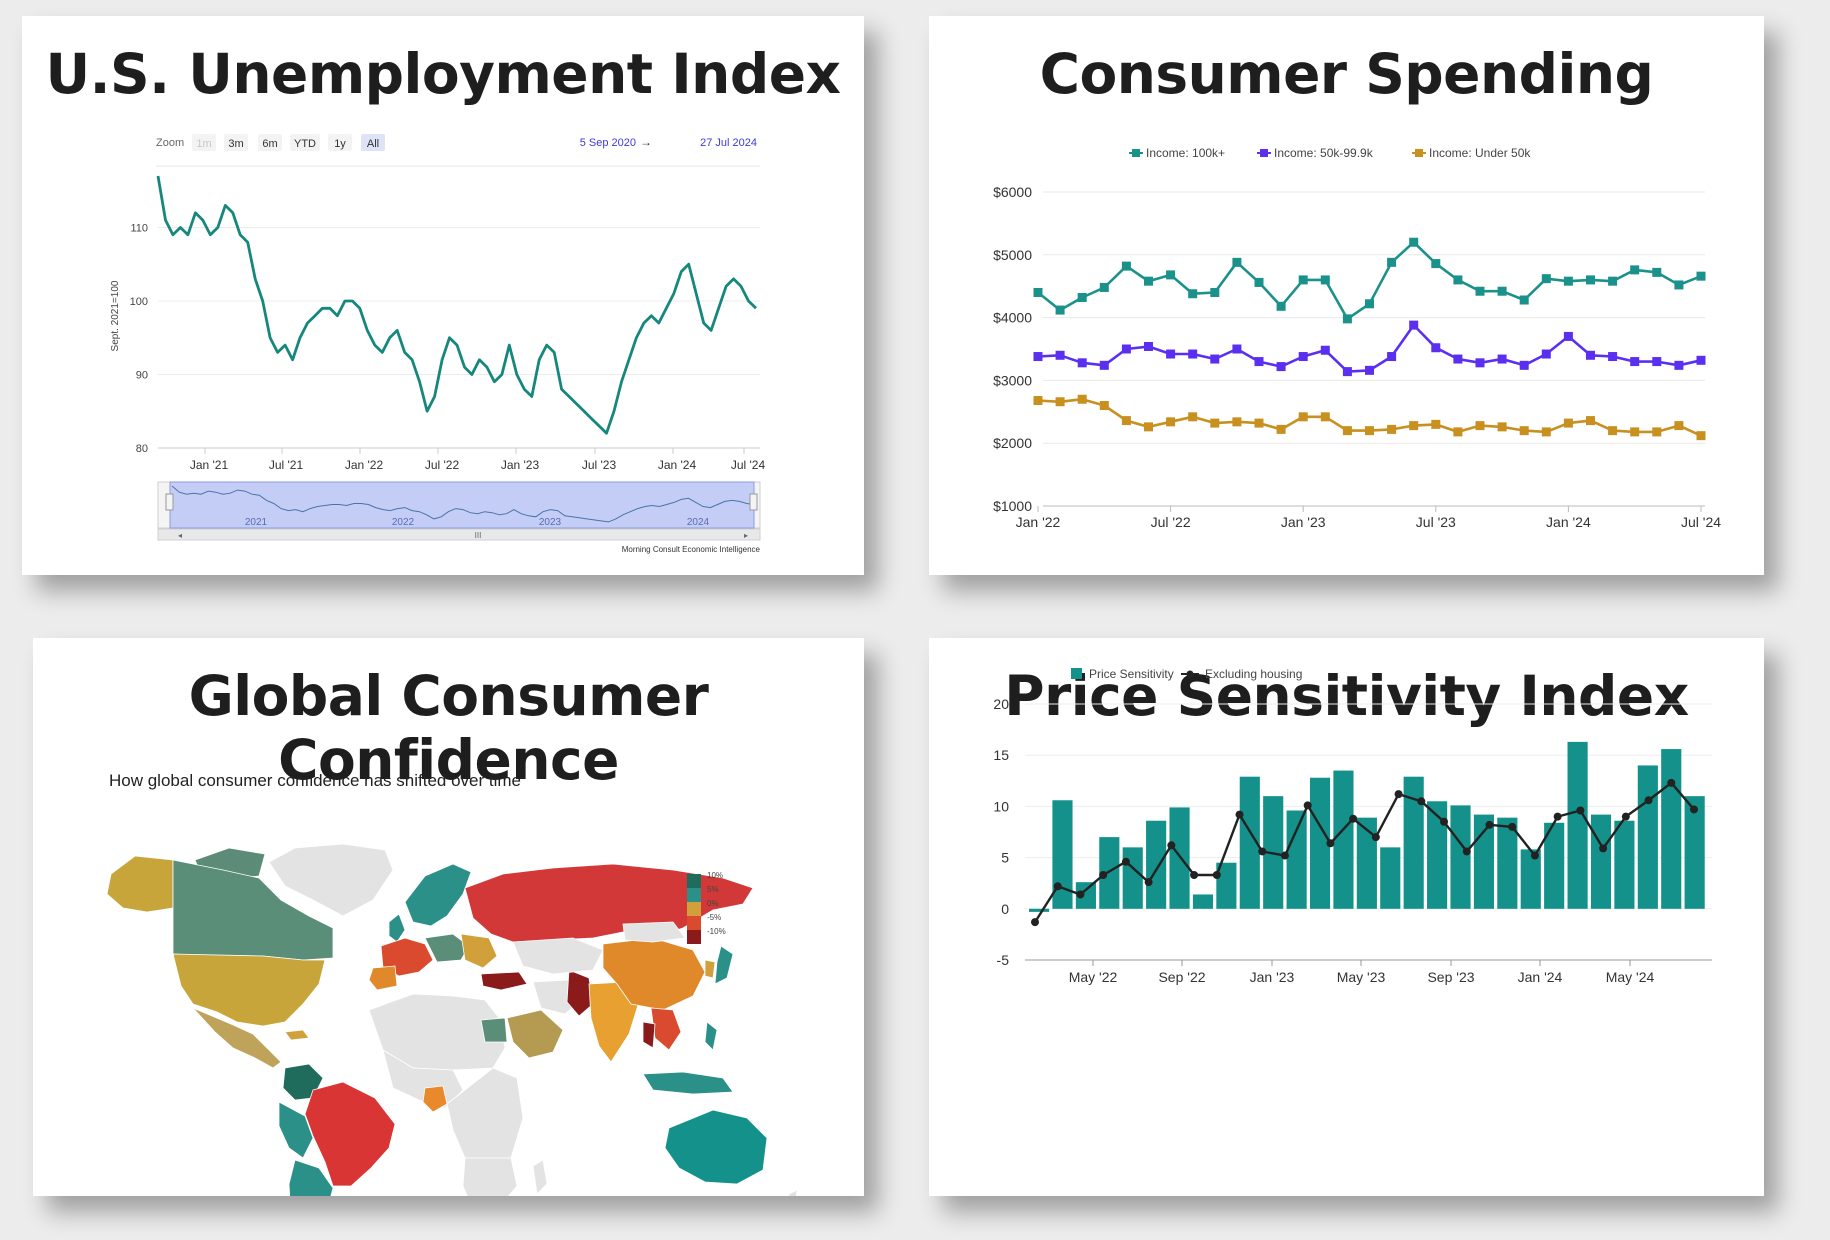 Image resolution: width=1830 pixels, height=1240 pixels. I want to click on x-tick-label: Jul '21, so click(286, 465).